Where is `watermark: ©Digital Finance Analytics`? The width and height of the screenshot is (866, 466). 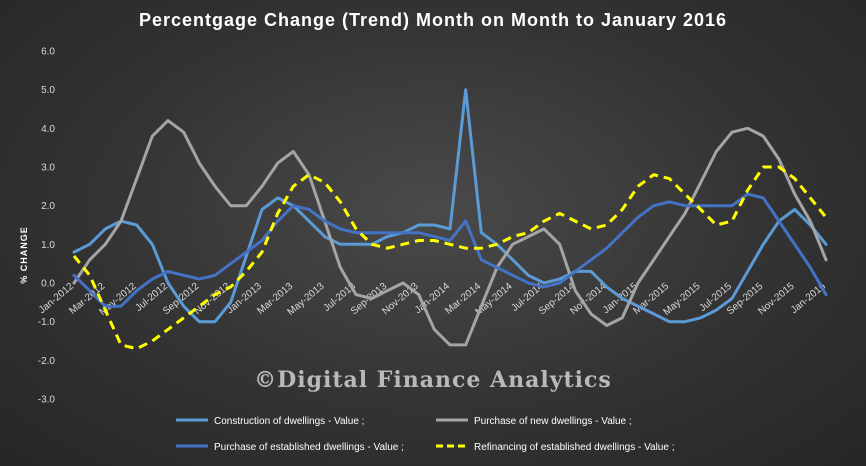
watermark: ©Digital Finance Analytics is located at coordinates (433, 380).